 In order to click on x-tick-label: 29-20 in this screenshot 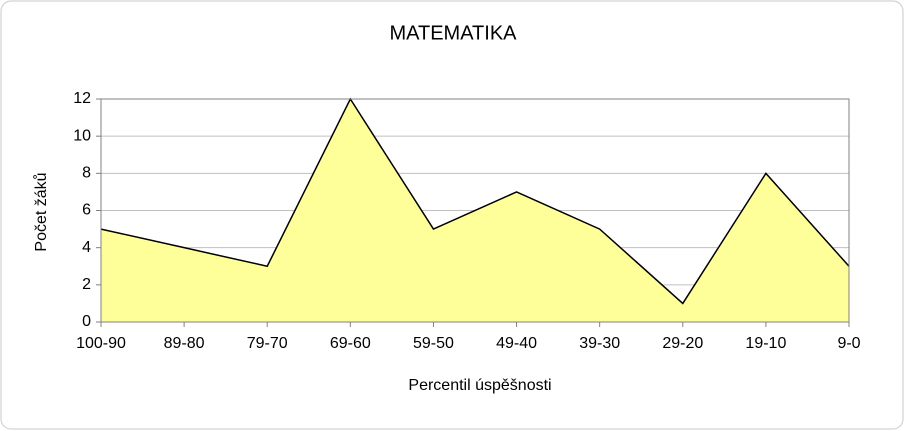, I will do `click(682, 343)`.